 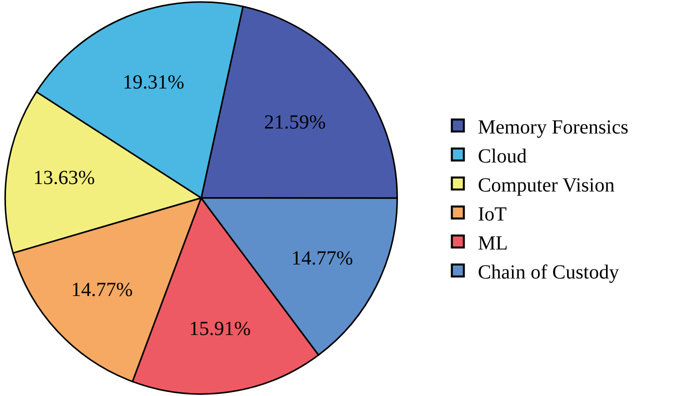 What do you see at coordinates (548, 272) in the screenshot?
I see `legend-label: Chain of Custody` at bounding box center [548, 272].